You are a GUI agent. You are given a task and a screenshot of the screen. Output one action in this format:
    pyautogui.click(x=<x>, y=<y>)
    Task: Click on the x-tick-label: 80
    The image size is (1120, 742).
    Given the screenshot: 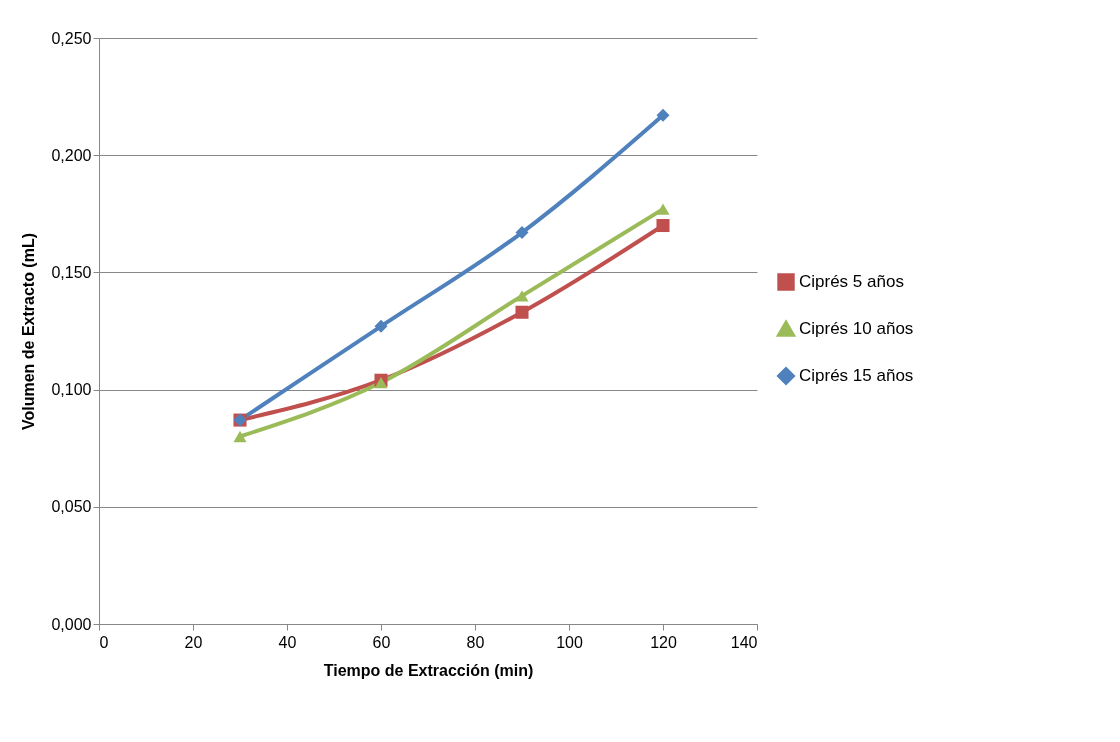 What is the action you would take?
    pyautogui.click(x=475, y=642)
    